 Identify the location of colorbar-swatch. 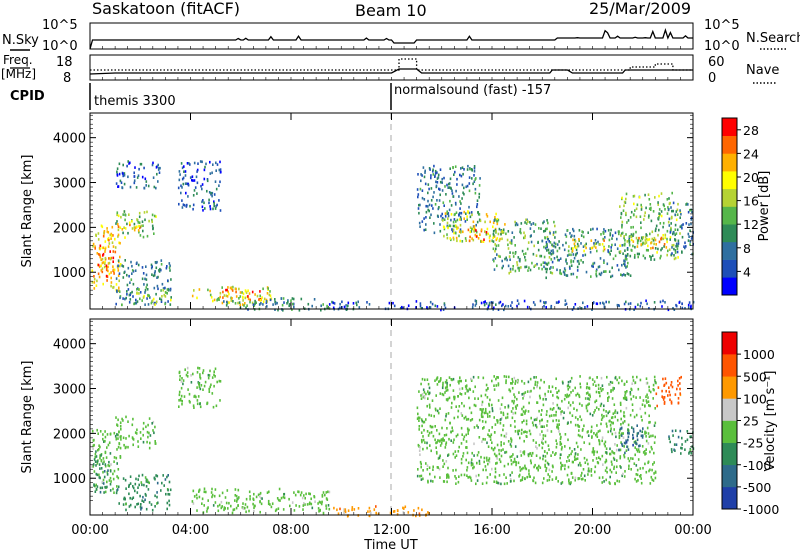
(729, 144).